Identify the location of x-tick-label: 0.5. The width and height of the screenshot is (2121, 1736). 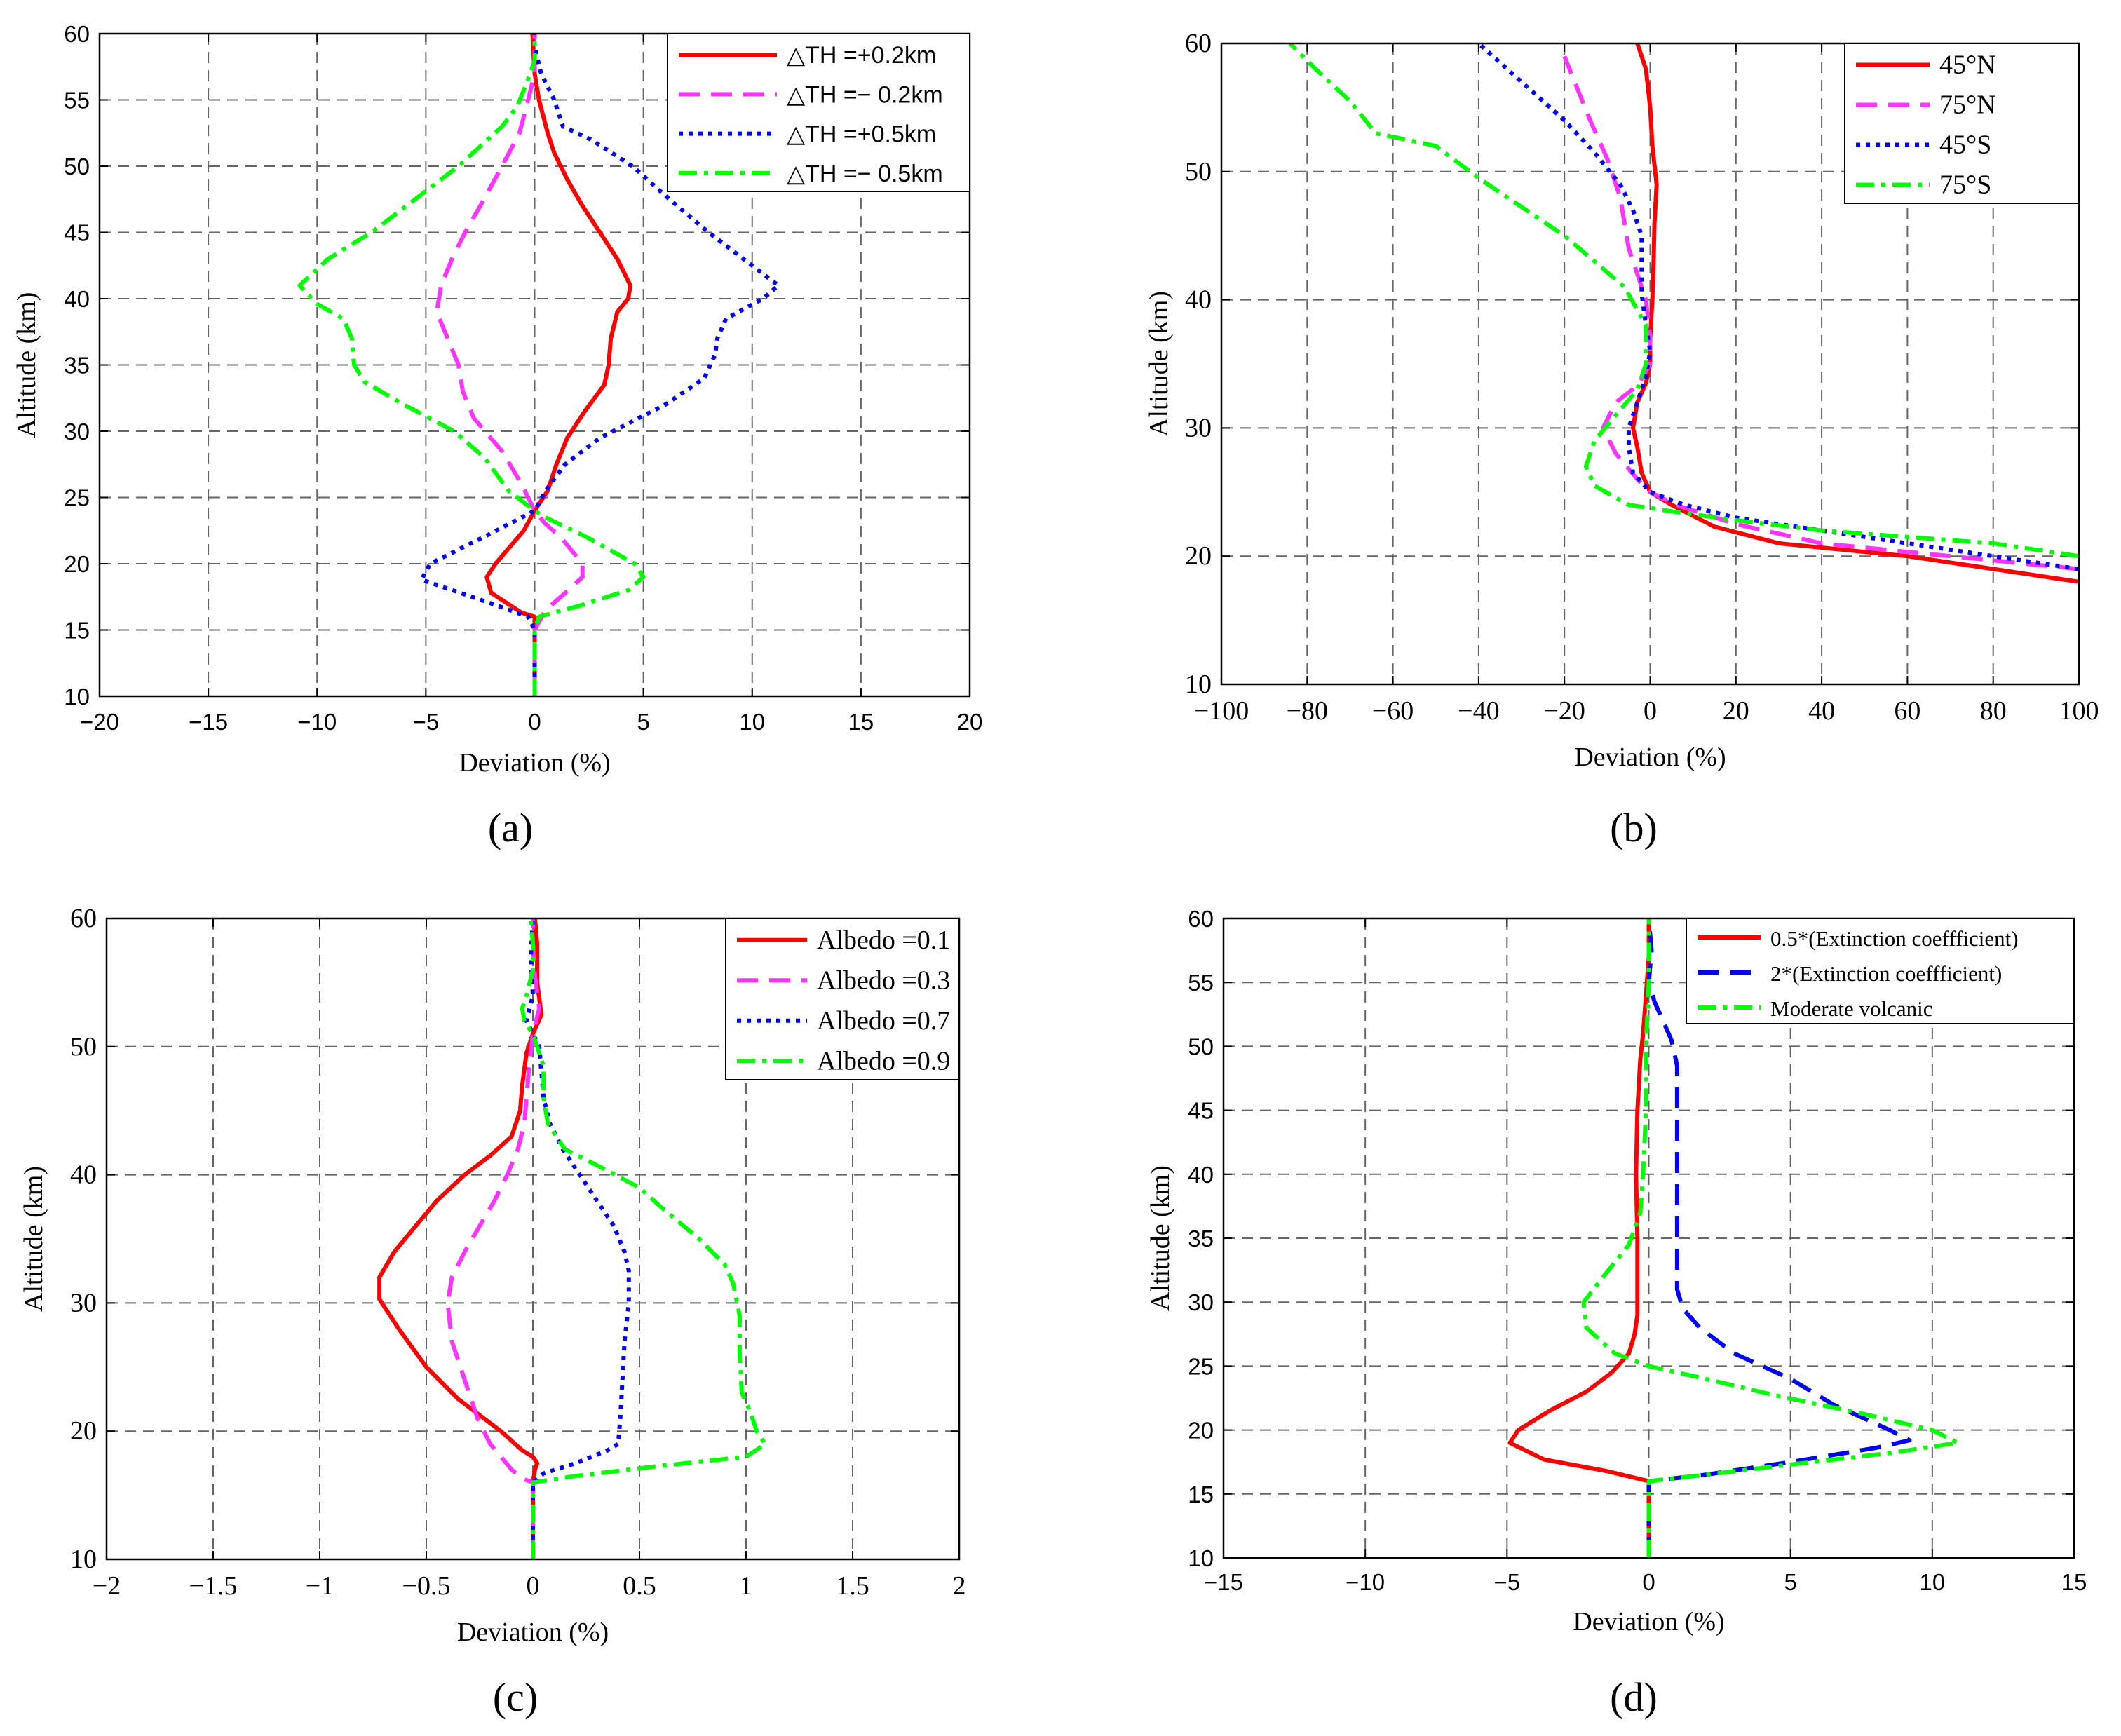
(639, 1586).